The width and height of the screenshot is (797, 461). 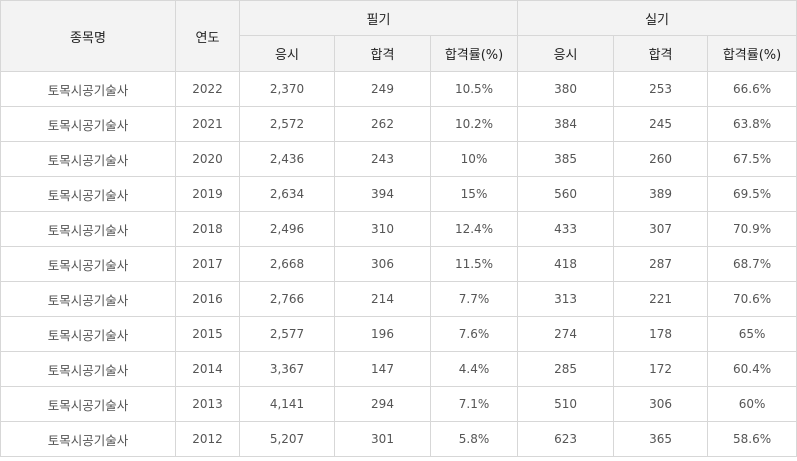 I want to click on cell-practical-applicants: 274, so click(x=566, y=334).